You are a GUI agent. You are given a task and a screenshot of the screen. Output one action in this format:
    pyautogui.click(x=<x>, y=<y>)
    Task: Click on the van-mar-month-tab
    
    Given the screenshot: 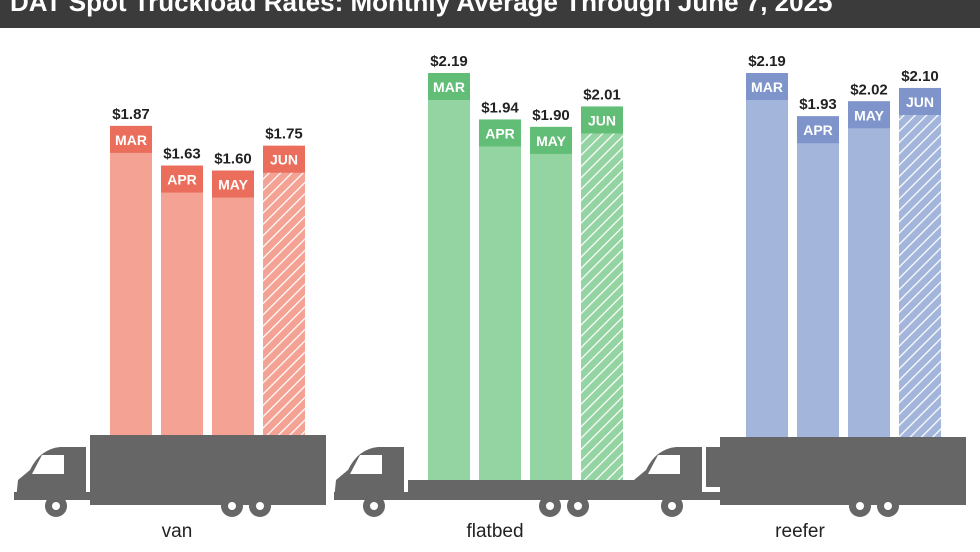 What is the action you would take?
    pyautogui.click(x=131, y=139)
    